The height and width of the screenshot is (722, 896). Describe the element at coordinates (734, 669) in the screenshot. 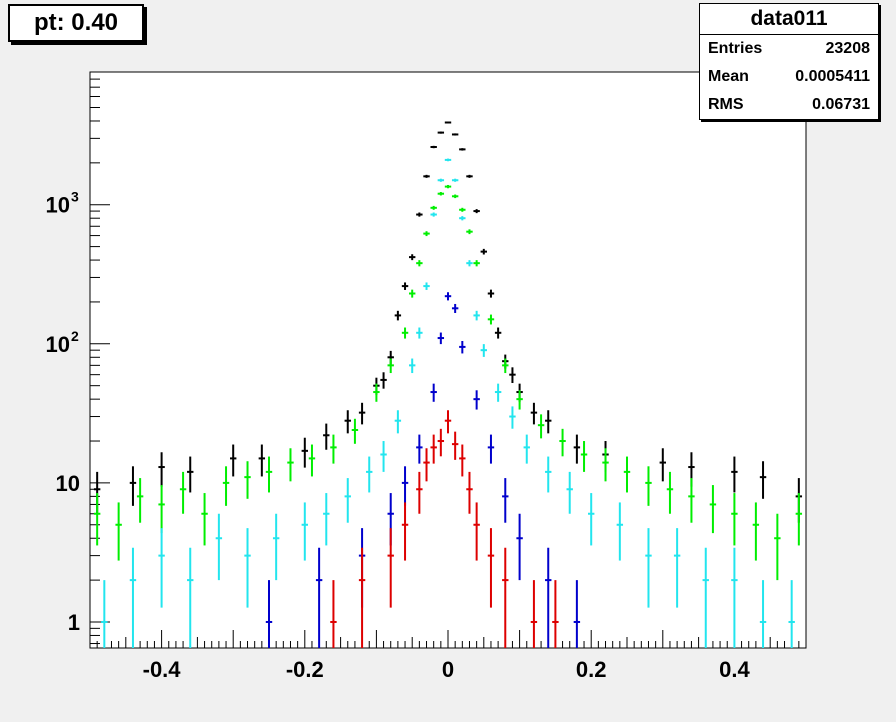

I see `x-tick-label: 0.4` at that location.